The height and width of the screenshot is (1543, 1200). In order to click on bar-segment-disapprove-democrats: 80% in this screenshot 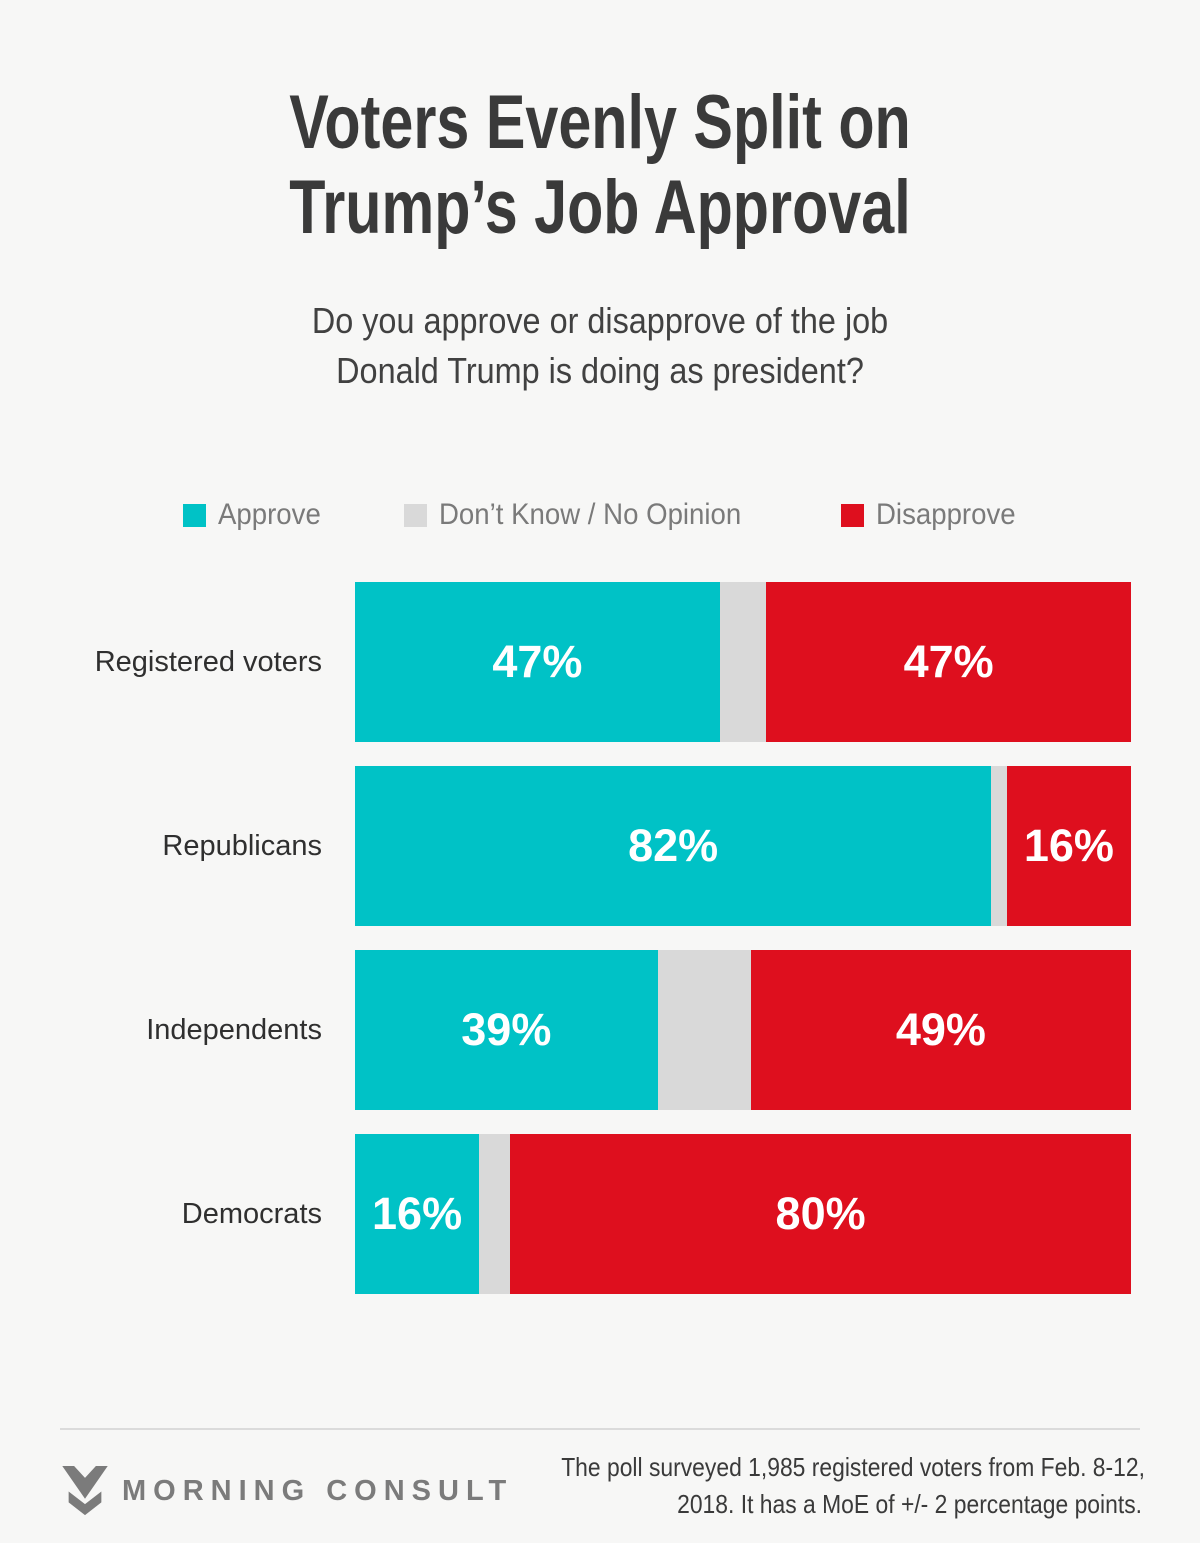, I will do `click(820, 1214)`.